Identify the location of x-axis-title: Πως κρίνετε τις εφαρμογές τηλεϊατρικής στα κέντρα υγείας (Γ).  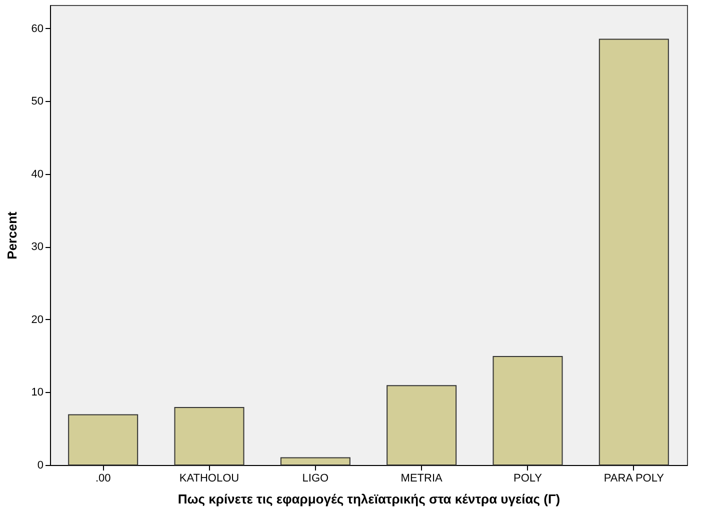
(369, 499).